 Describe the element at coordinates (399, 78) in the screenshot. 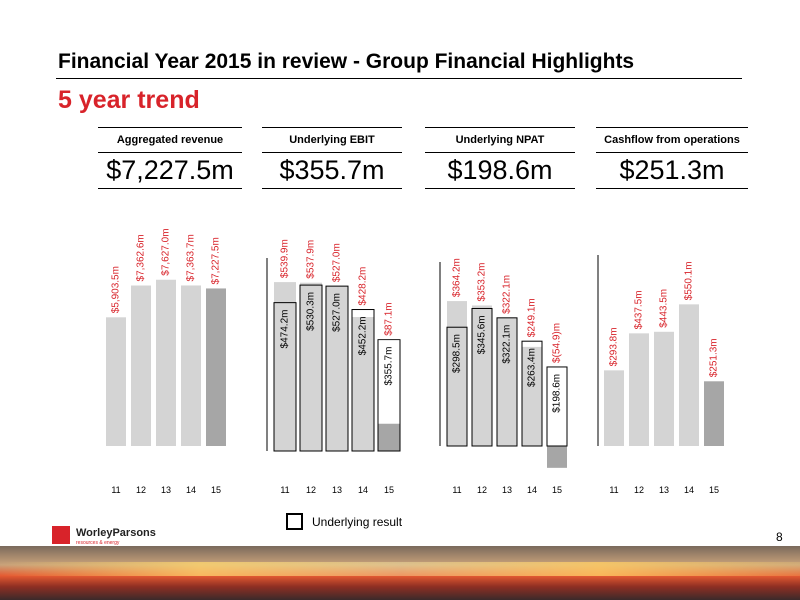

I see `title-divider` at that location.